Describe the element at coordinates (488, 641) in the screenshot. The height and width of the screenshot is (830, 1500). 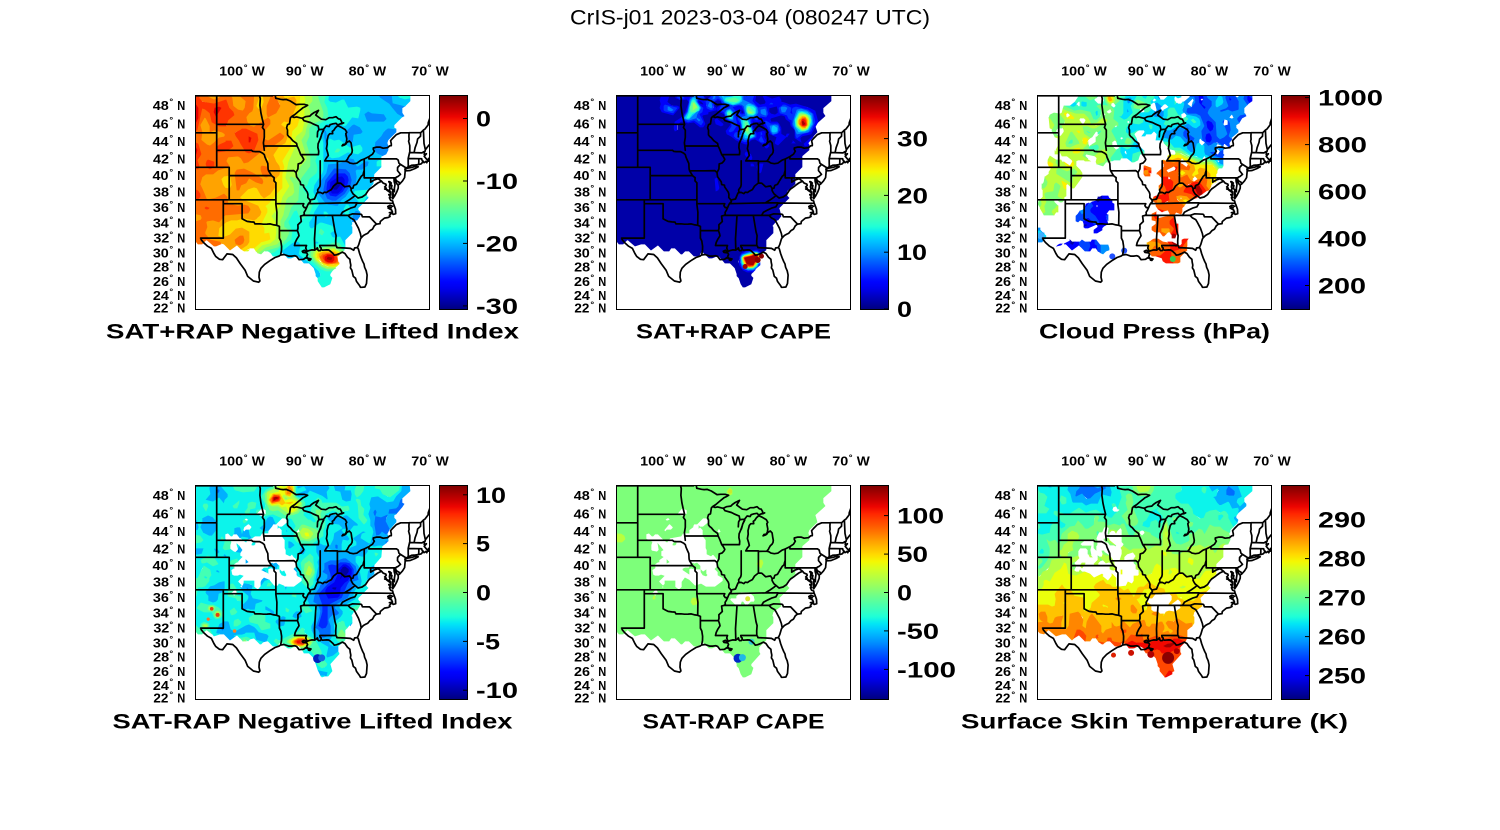
I see `svg-text: -5` at that location.